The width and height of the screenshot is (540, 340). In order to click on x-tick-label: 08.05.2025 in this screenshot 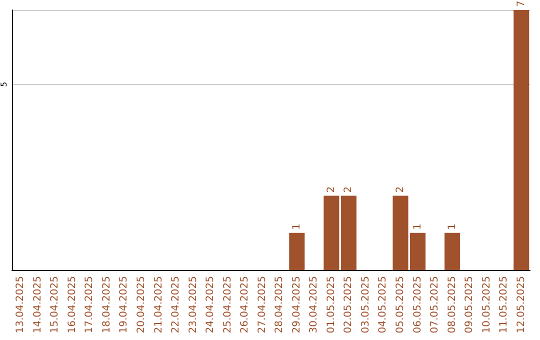, I will do `click(452, 305)`.